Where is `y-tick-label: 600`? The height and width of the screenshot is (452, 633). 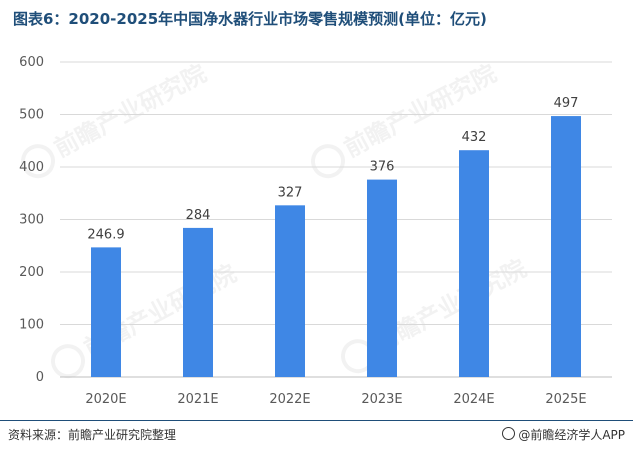 y-tick-label: 600 is located at coordinates (31, 62).